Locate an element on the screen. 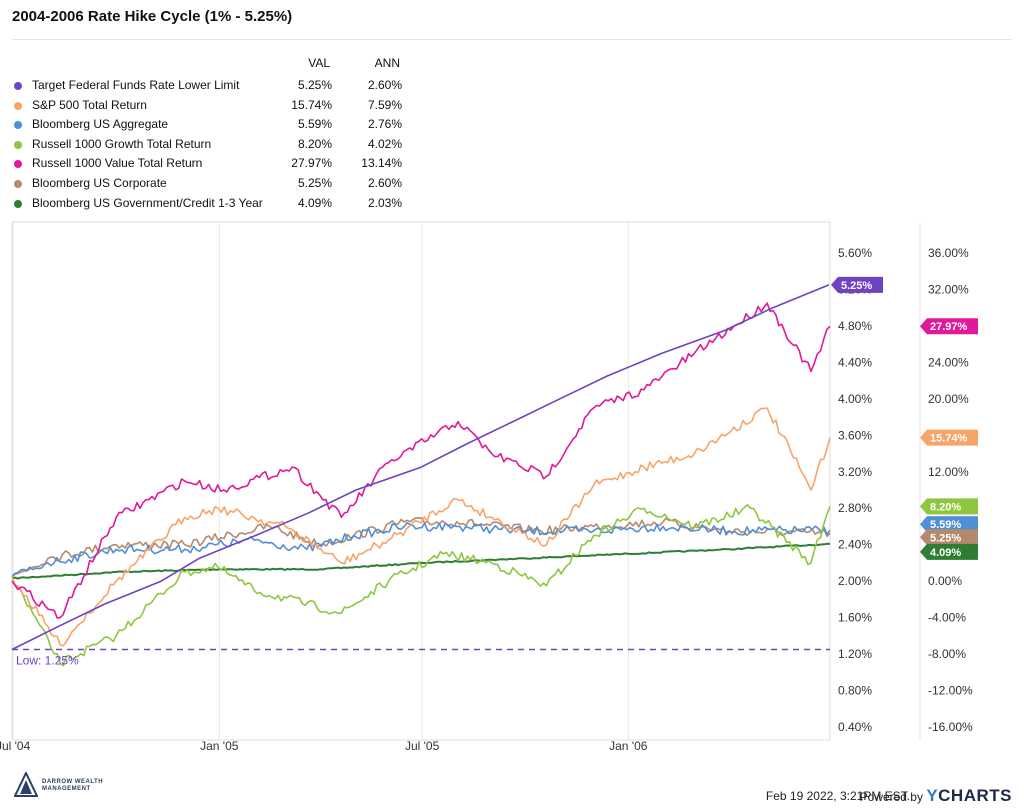 The image size is (1024, 811). left-axis-tick-label: 0.80% is located at coordinates (855, 691).